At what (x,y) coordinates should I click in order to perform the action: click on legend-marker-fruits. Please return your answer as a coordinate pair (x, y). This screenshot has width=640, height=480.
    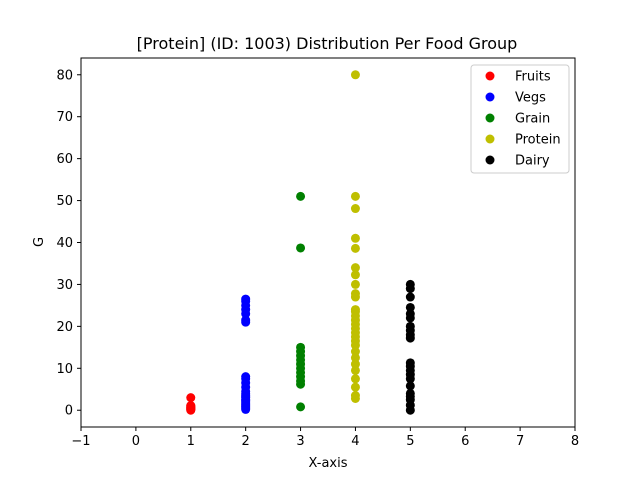
    Looking at the image, I should click on (490, 76).